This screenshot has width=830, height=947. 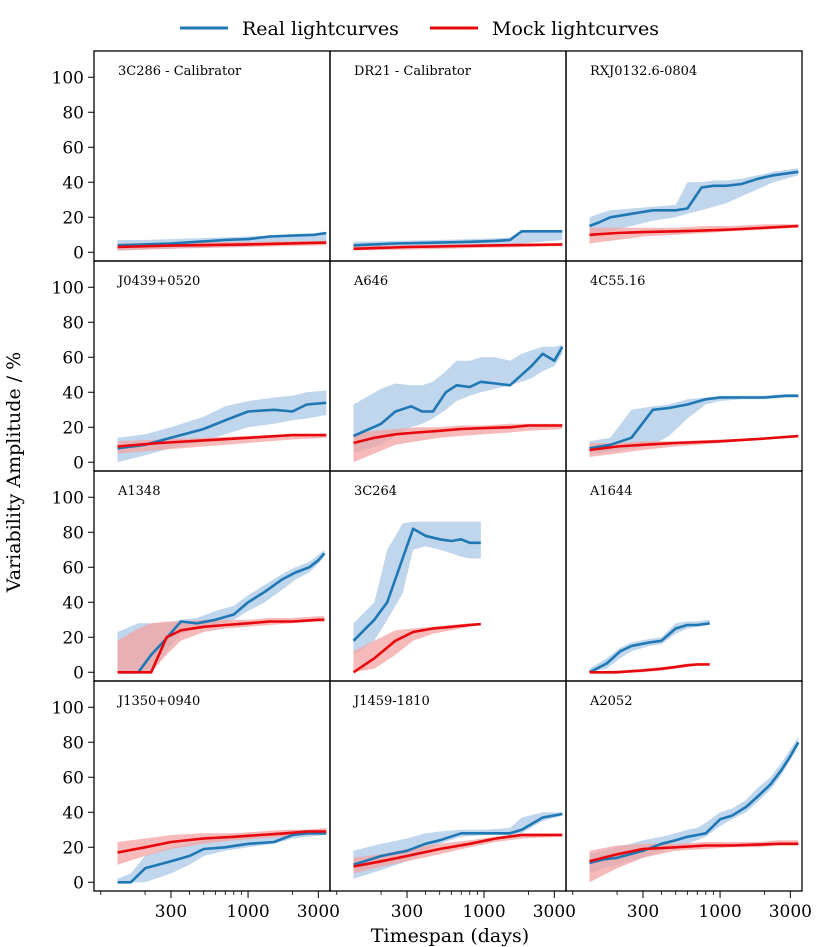 I want to click on legend: Real lightcurves Mock lightcurves, so click(x=419, y=29).